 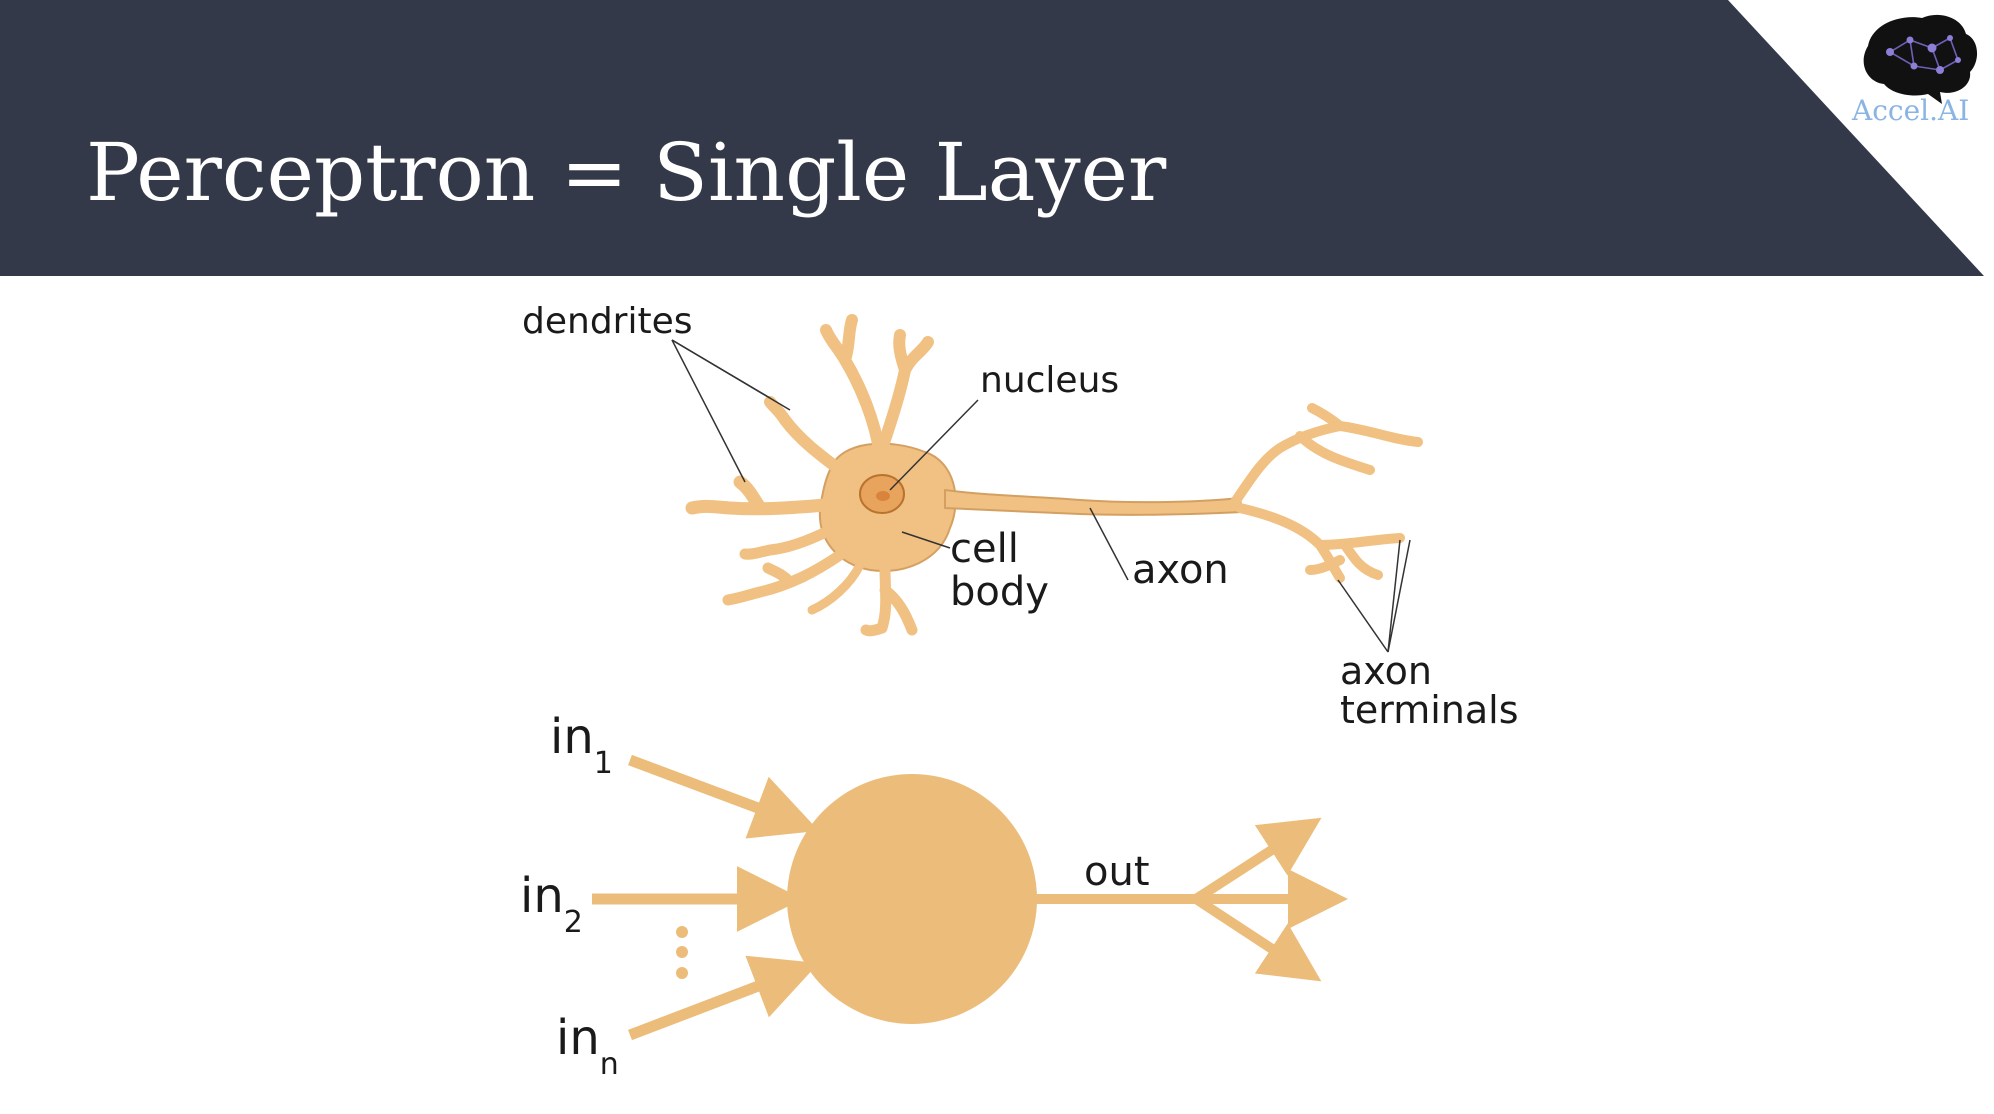 What do you see at coordinates (1429, 710) in the screenshot?
I see `label-axon-terminals-2: terminals` at bounding box center [1429, 710].